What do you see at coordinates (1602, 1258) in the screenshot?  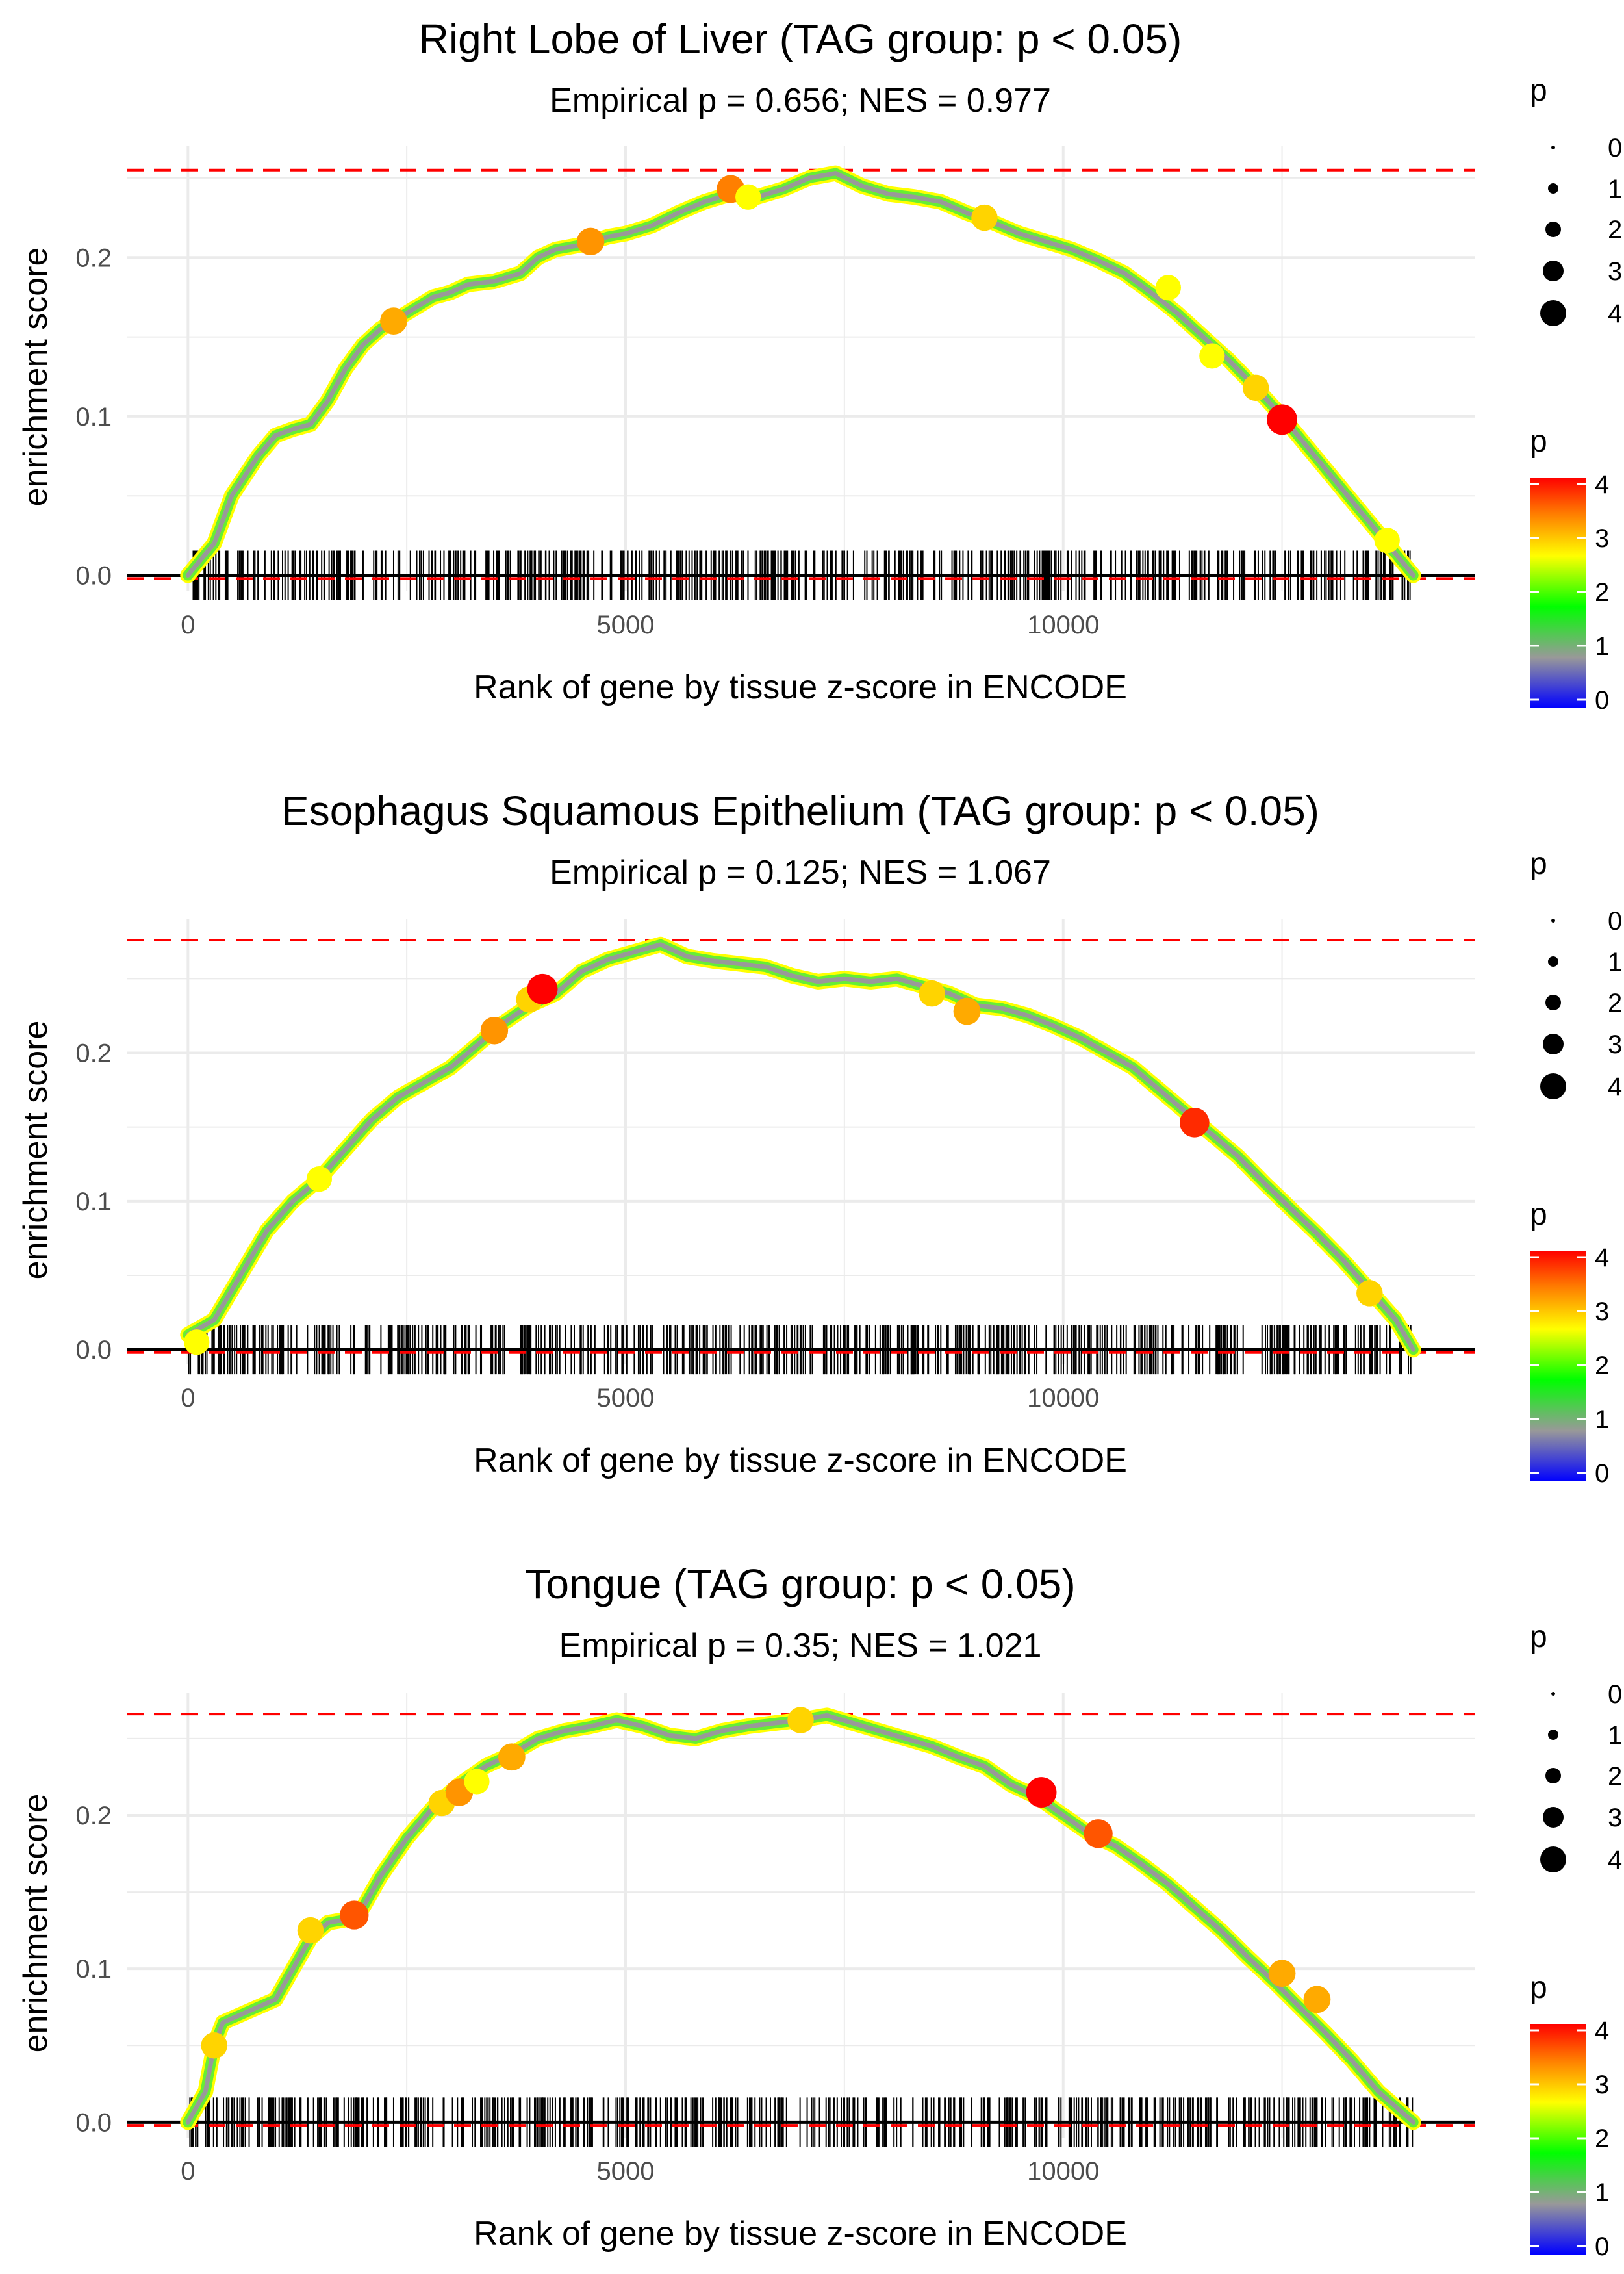 I see `panel-2-color-tick-4: 4` at bounding box center [1602, 1258].